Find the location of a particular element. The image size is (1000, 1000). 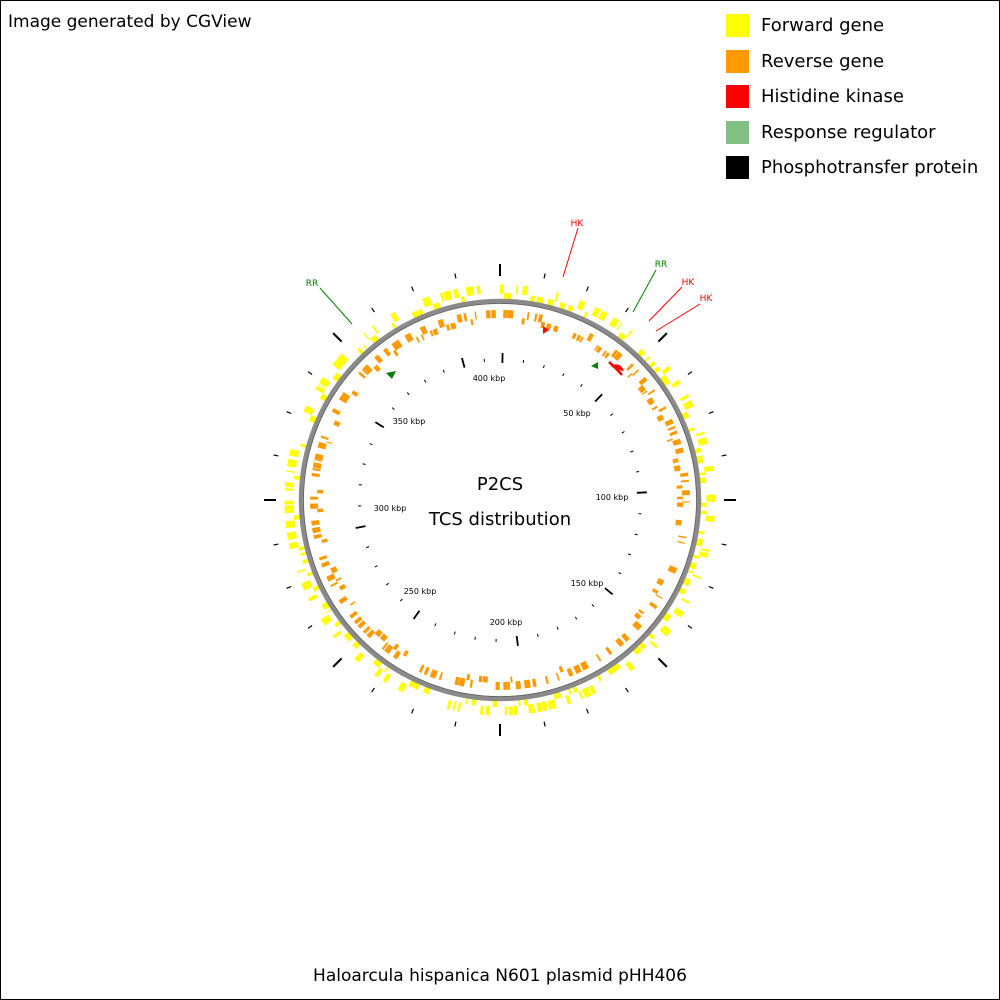

callout-label-hk: HK is located at coordinates (689, 283).